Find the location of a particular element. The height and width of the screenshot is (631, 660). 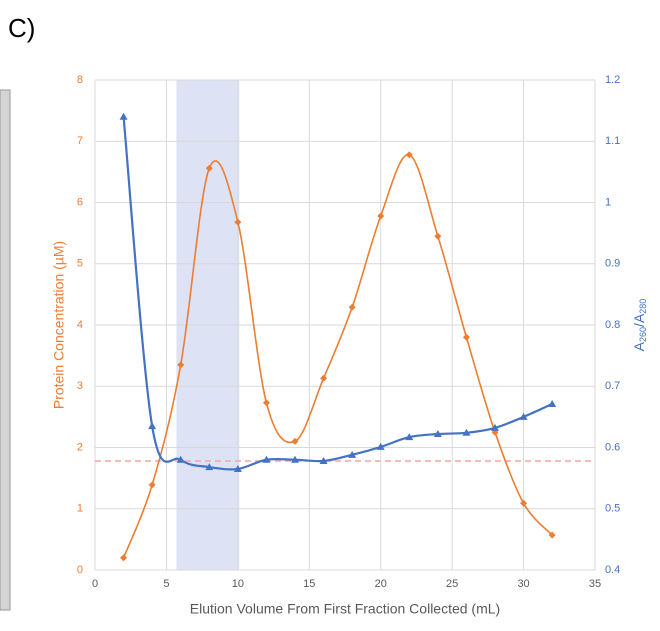

y2-tick-label: 1.1 is located at coordinates (612, 141).